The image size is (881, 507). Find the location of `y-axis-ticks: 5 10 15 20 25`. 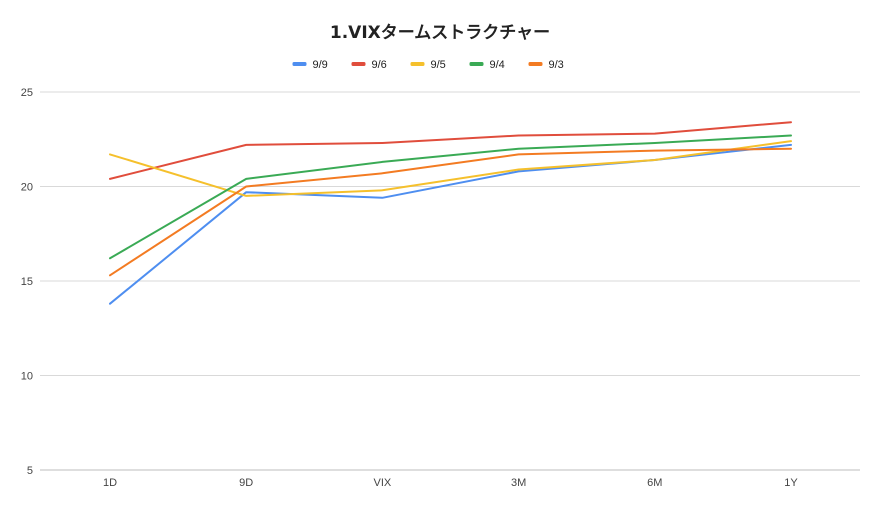

y-axis-ticks: 5 10 15 20 25 is located at coordinates (27, 282).